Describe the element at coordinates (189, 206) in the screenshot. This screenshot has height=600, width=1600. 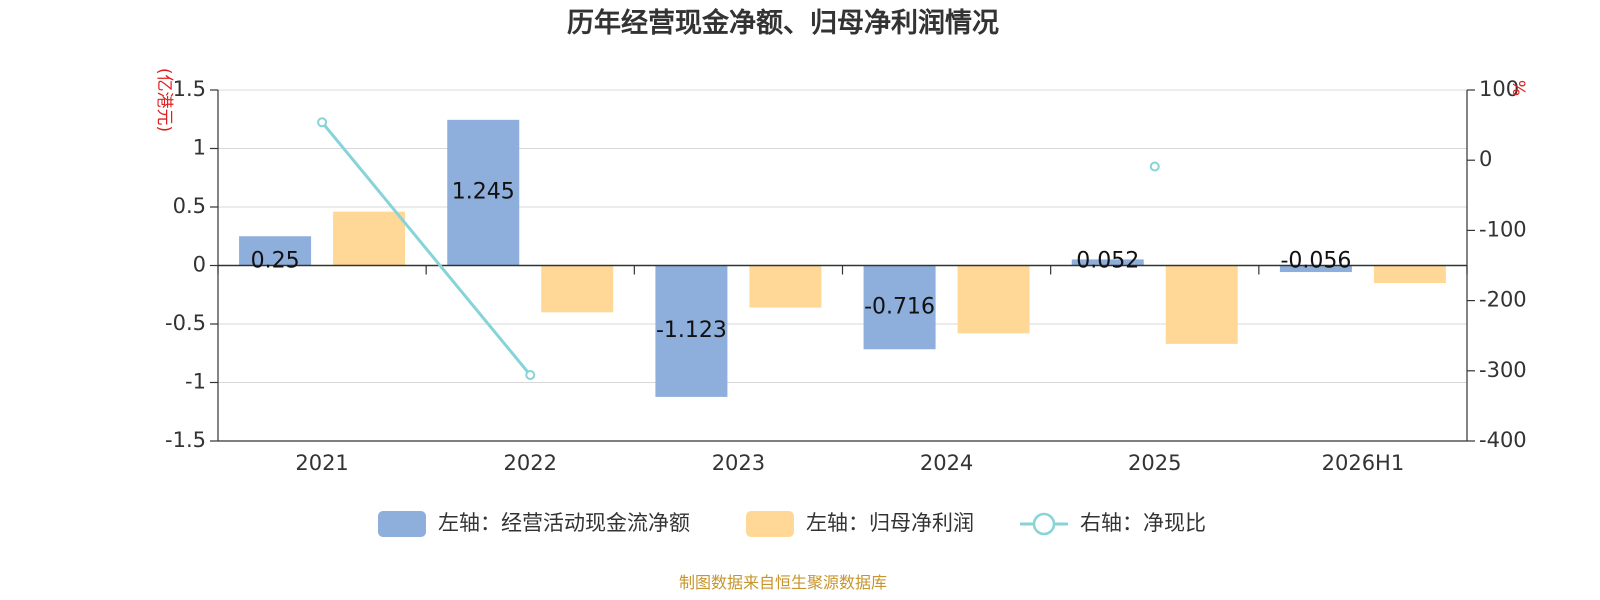
I see `left-tick-label: 0.5` at that location.